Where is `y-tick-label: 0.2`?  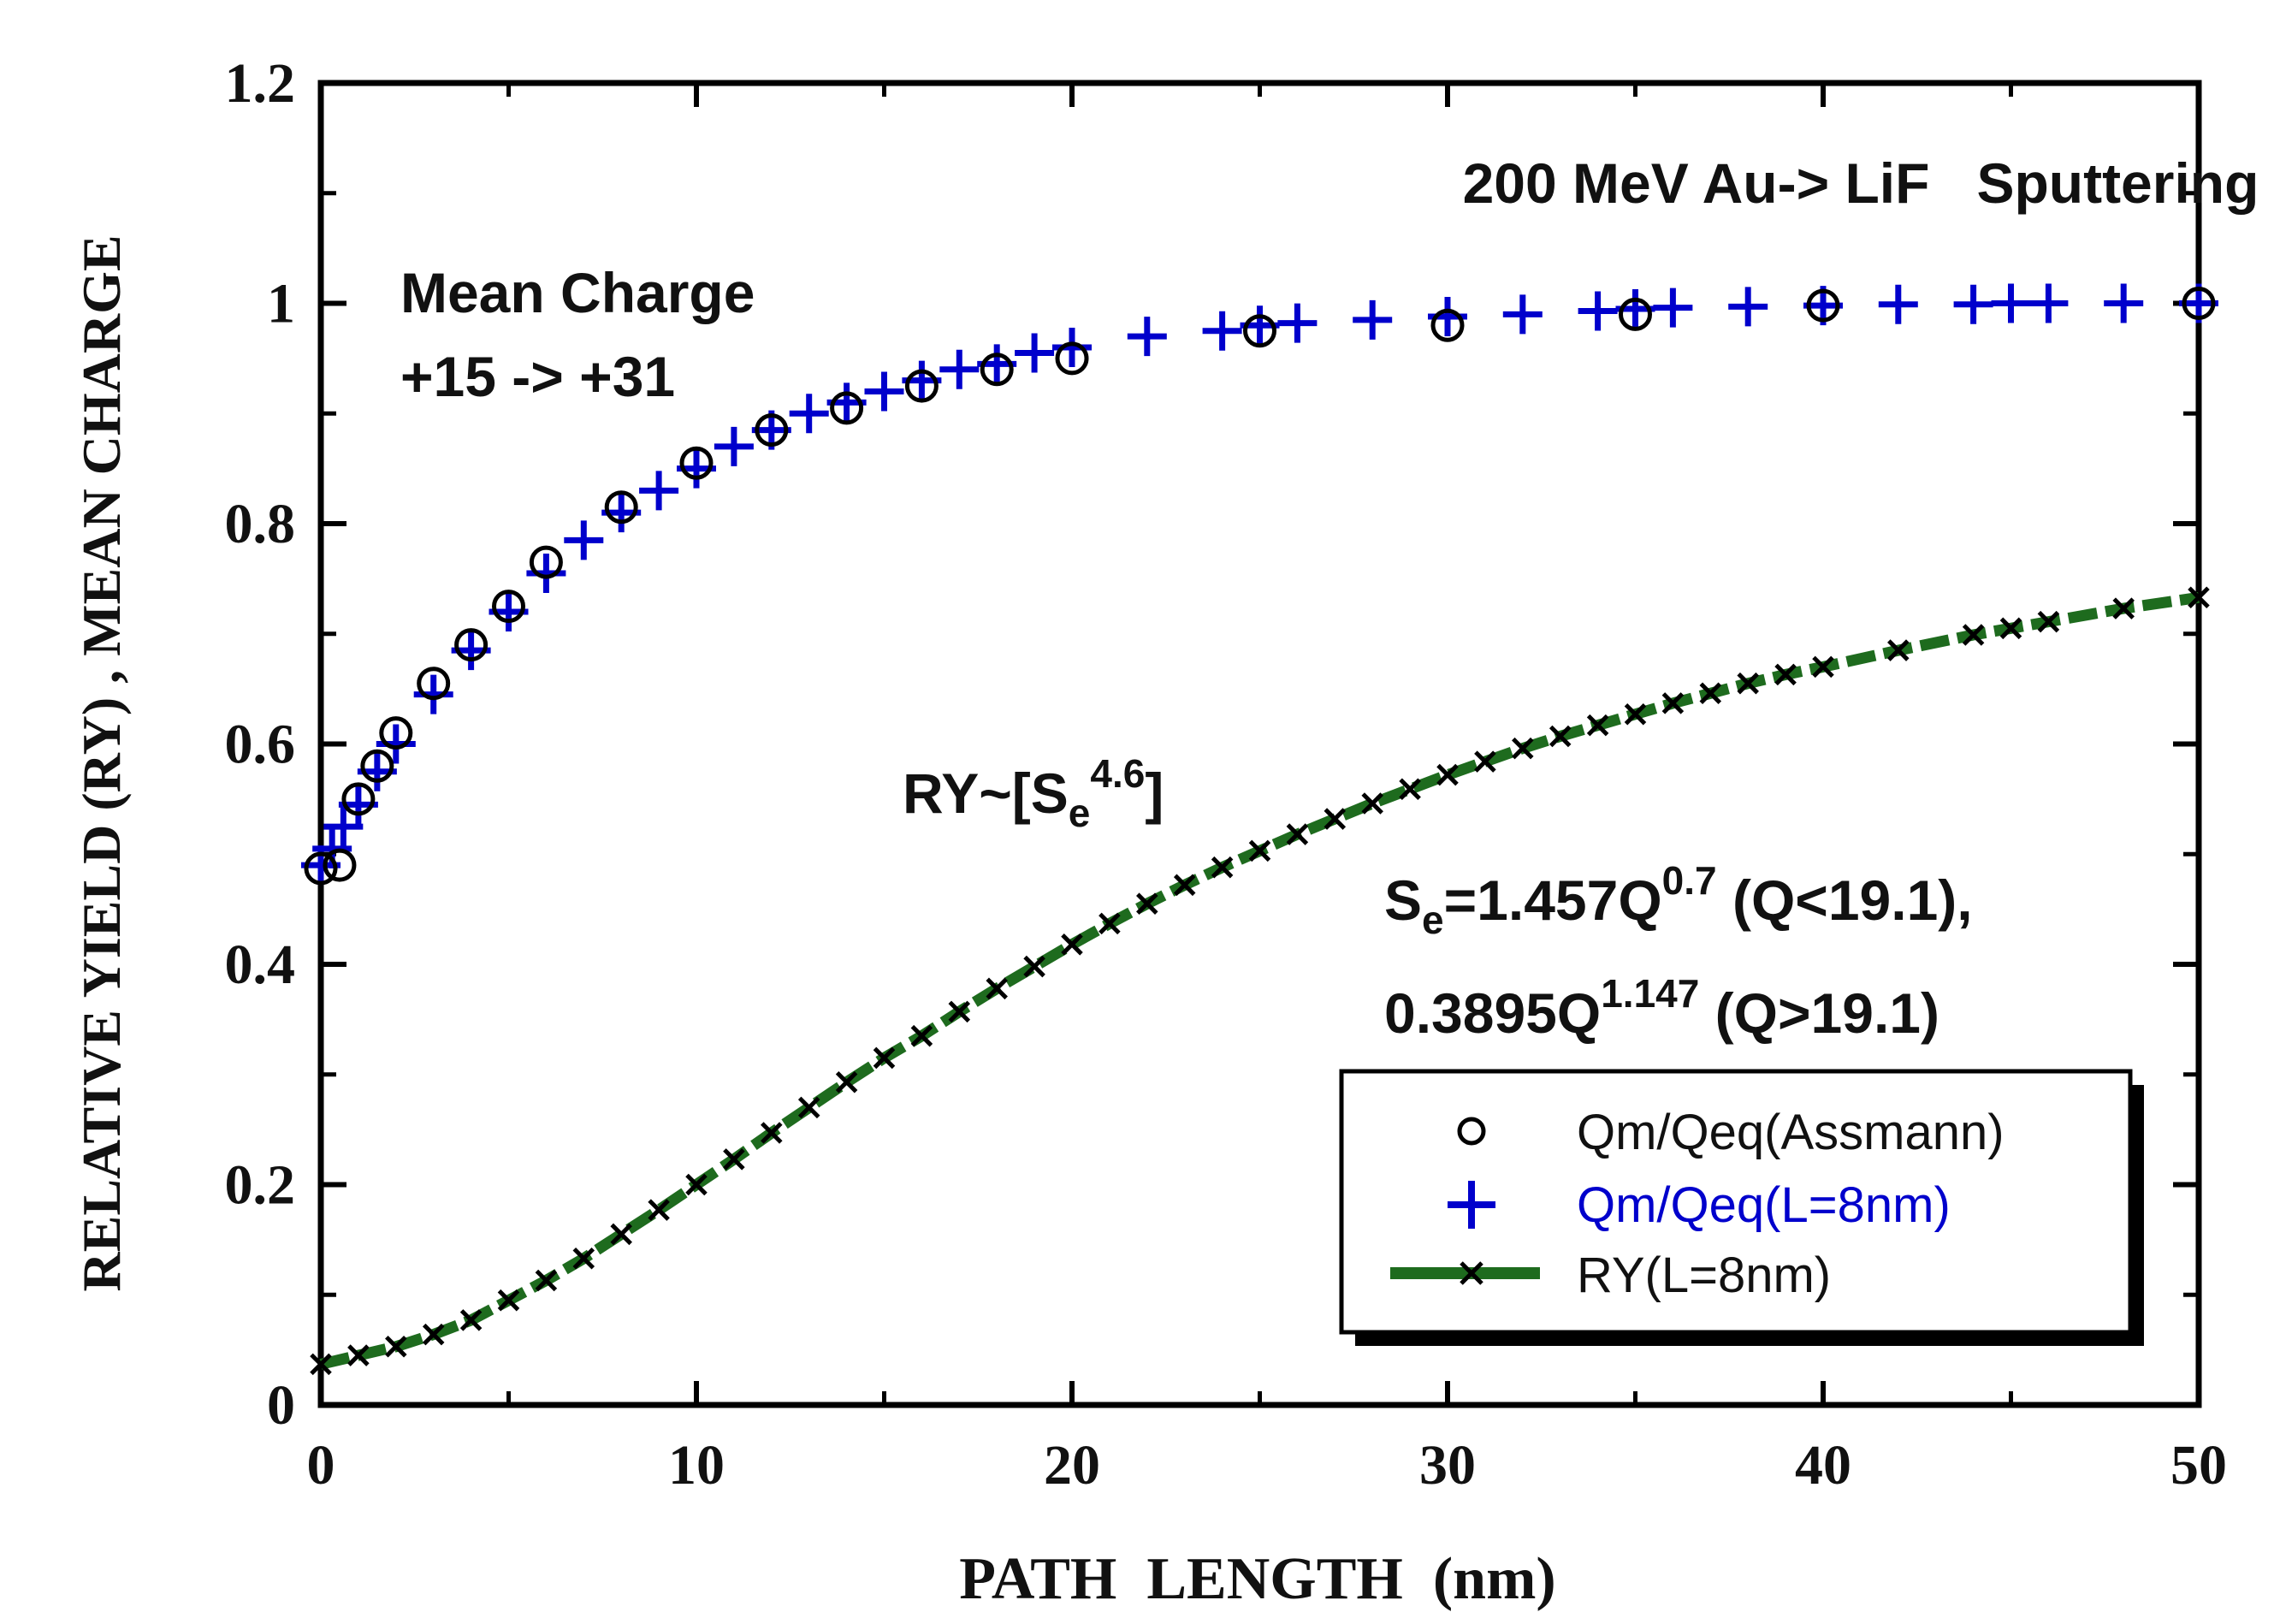 y-tick-label: 0.2 is located at coordinates (260, 1185).